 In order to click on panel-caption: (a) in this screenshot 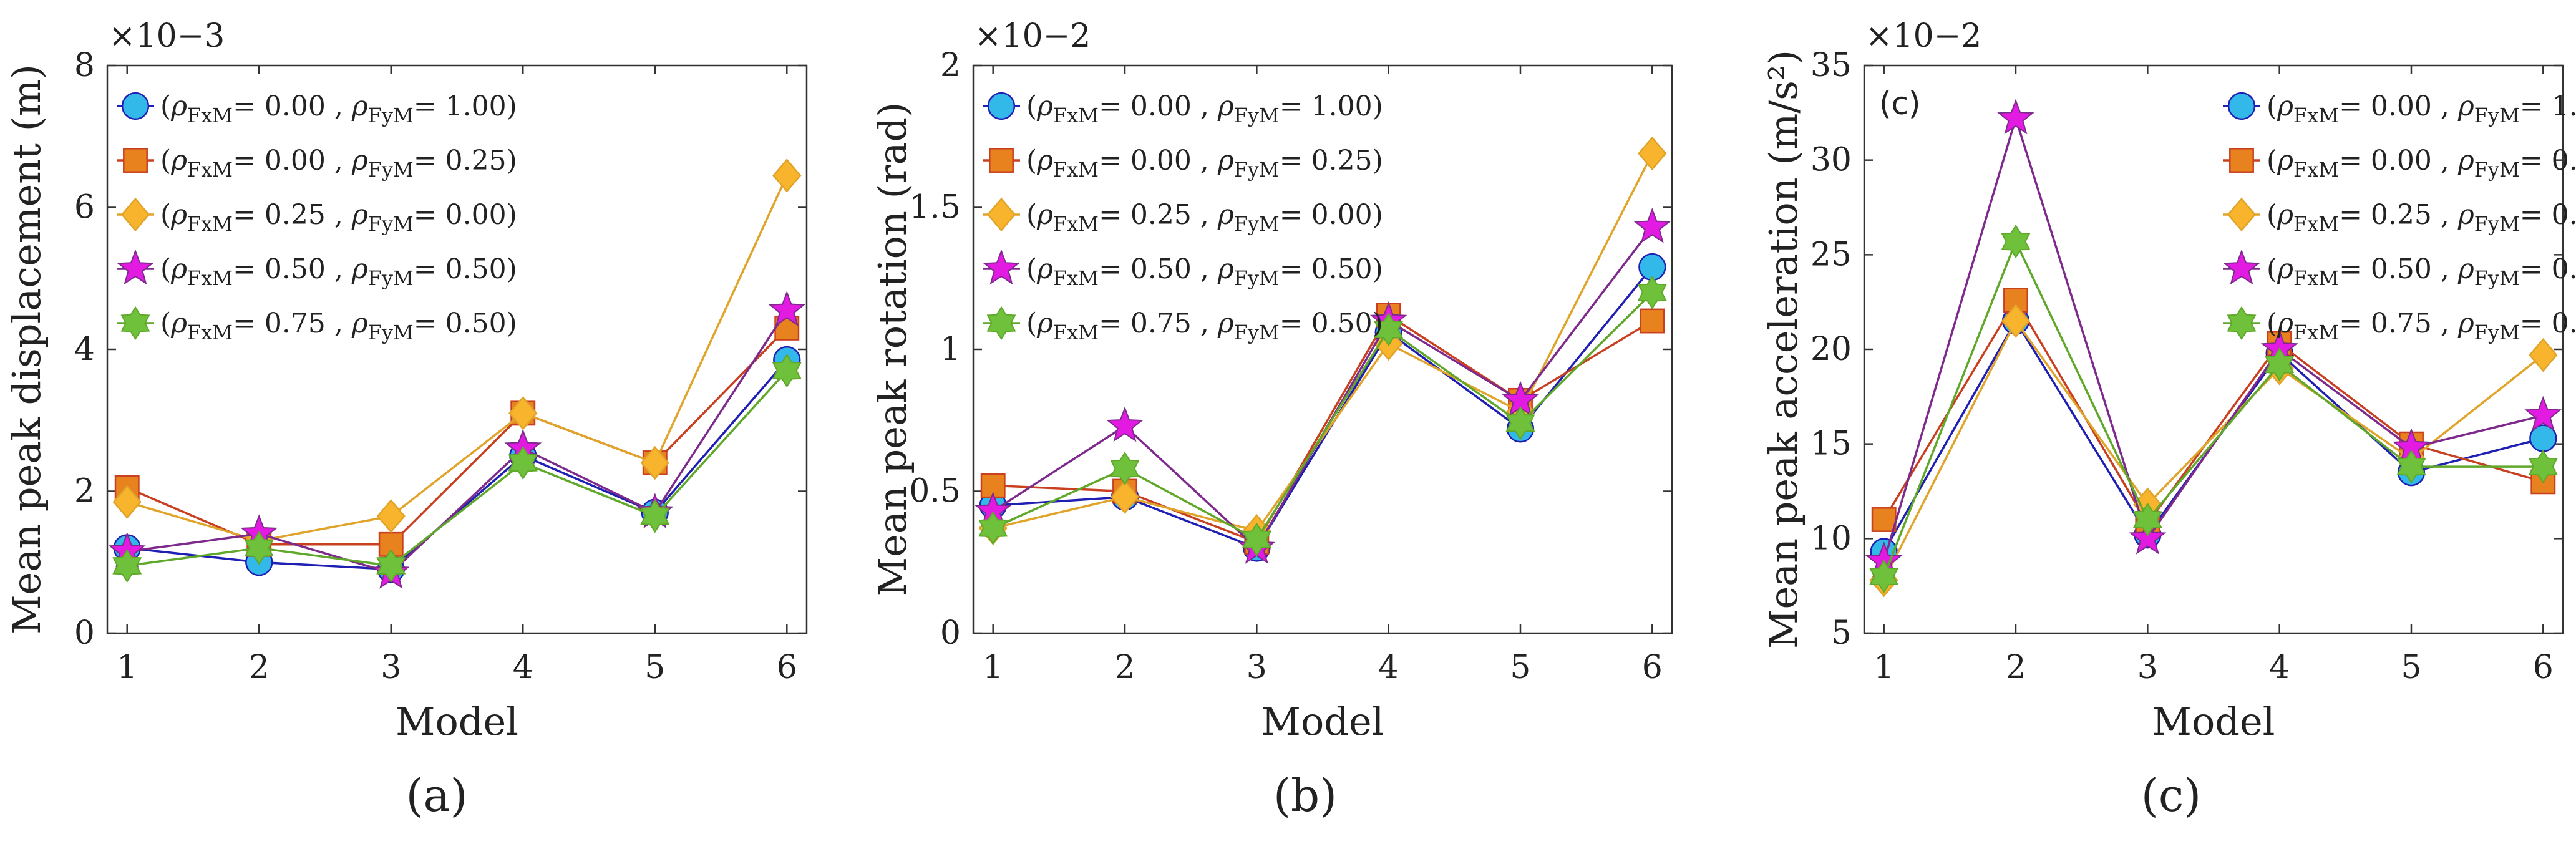, I will do `click(437, 795)`.